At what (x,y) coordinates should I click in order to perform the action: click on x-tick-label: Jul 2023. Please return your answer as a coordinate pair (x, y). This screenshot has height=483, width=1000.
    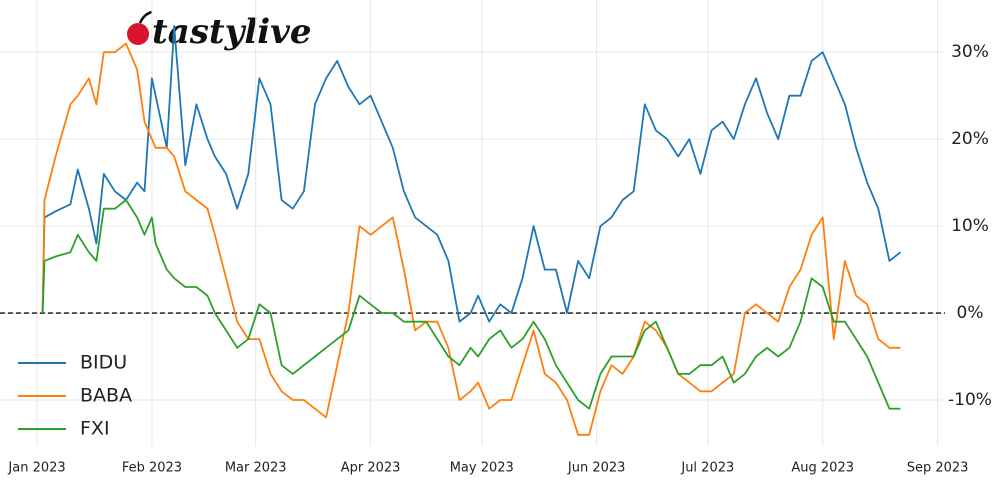
    Looking at the image, I should click on (707, 468).